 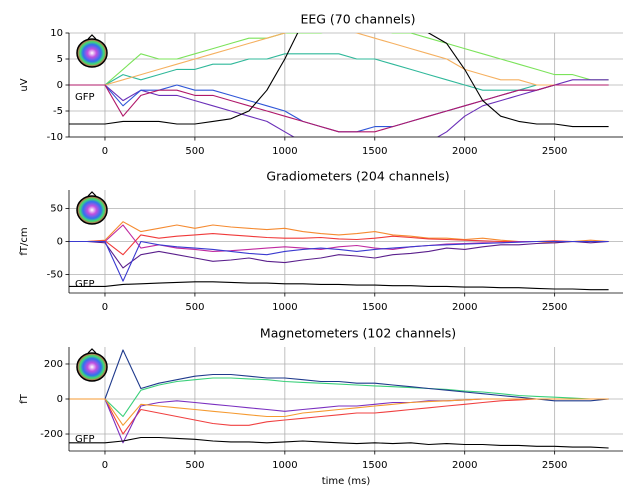 What do you see at coordinates (346, 481) in the screenshot?
I see `x-axis-label: time (ms)` at bounding box center [346, 481].